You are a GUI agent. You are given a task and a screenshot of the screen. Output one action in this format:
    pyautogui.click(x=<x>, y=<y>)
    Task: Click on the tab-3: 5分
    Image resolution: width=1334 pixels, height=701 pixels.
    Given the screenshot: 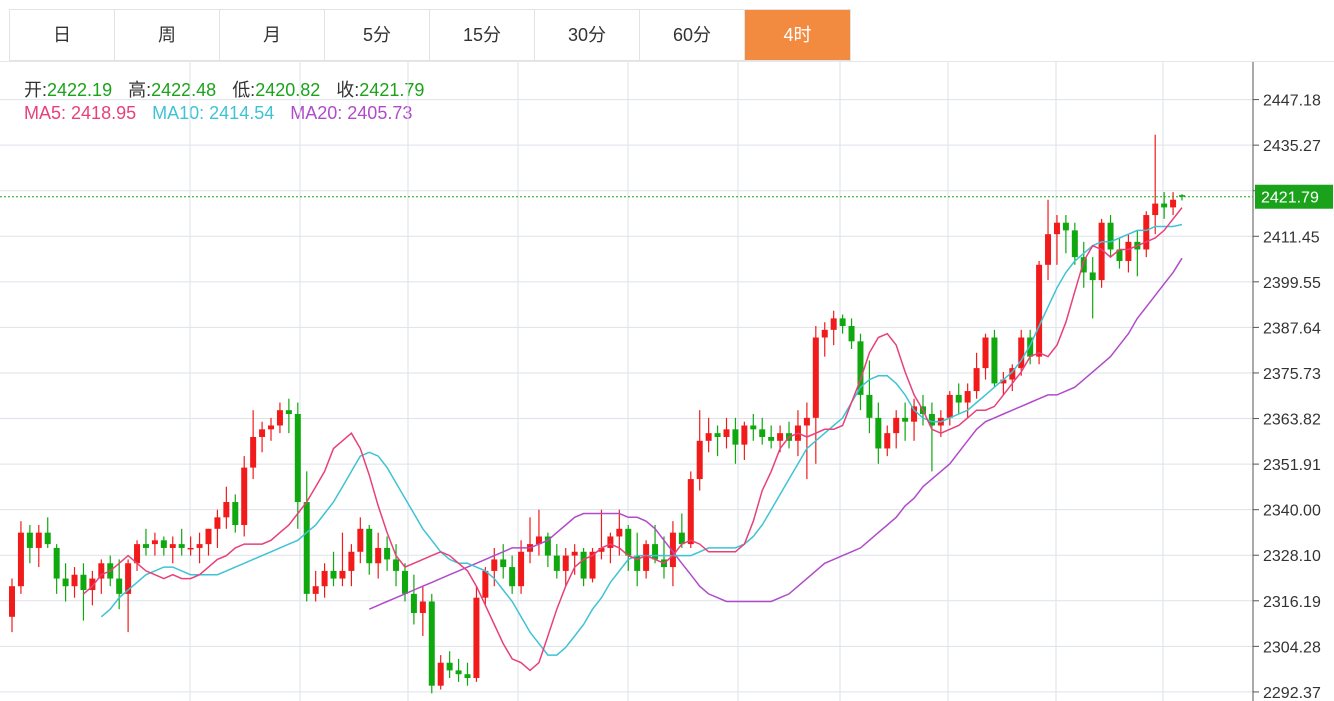 What is the action you would take?
    pyautogui.click(x=377, y=35)
    